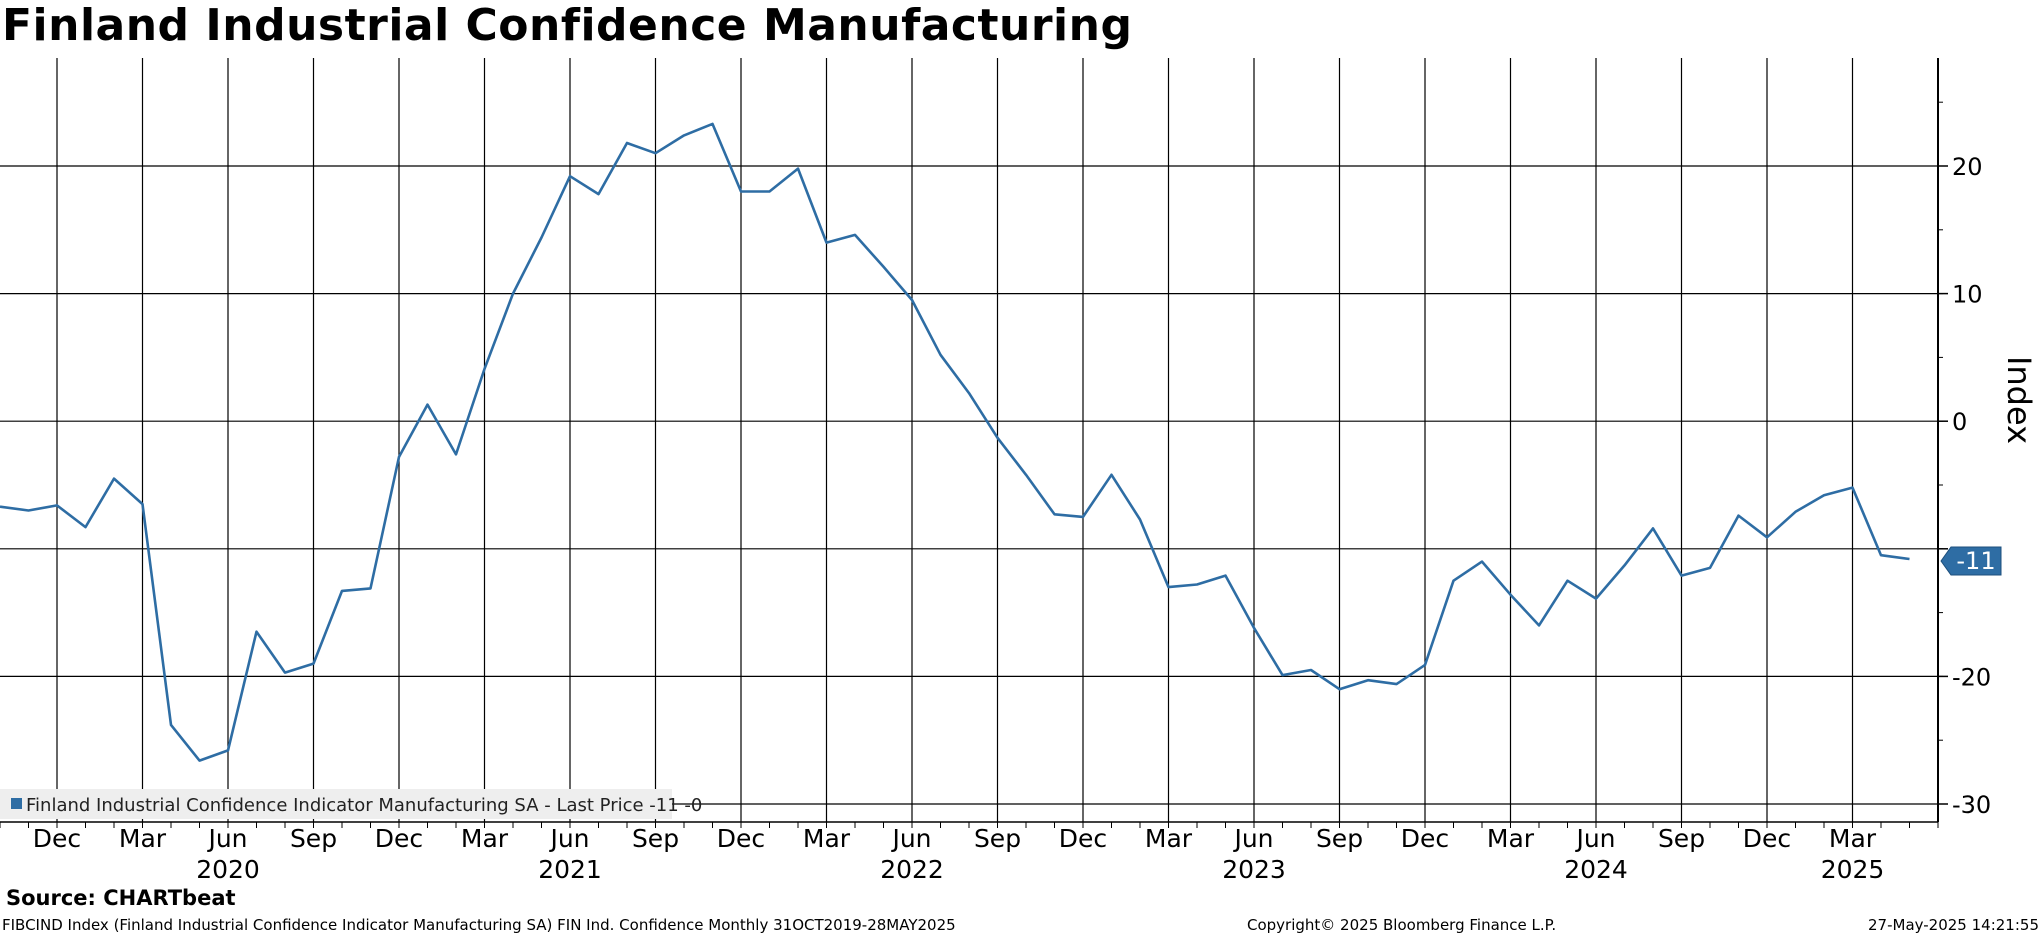 The width and height of the screenshot is (2041, 936). What do you see at coordinates (16, 803) in the screenshot?
I see `legend-swatch` at bounding box center [16, 803].